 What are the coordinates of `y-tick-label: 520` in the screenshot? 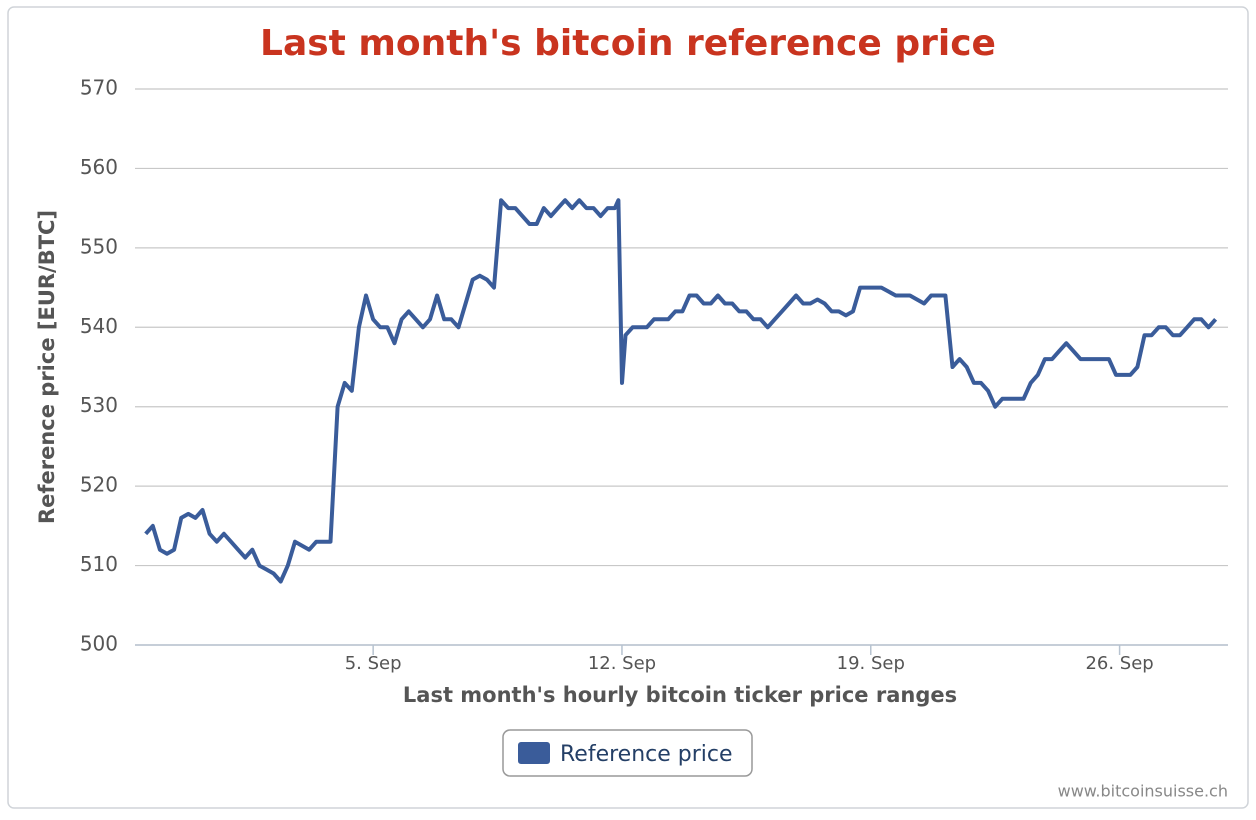 It's located at (99, 485).